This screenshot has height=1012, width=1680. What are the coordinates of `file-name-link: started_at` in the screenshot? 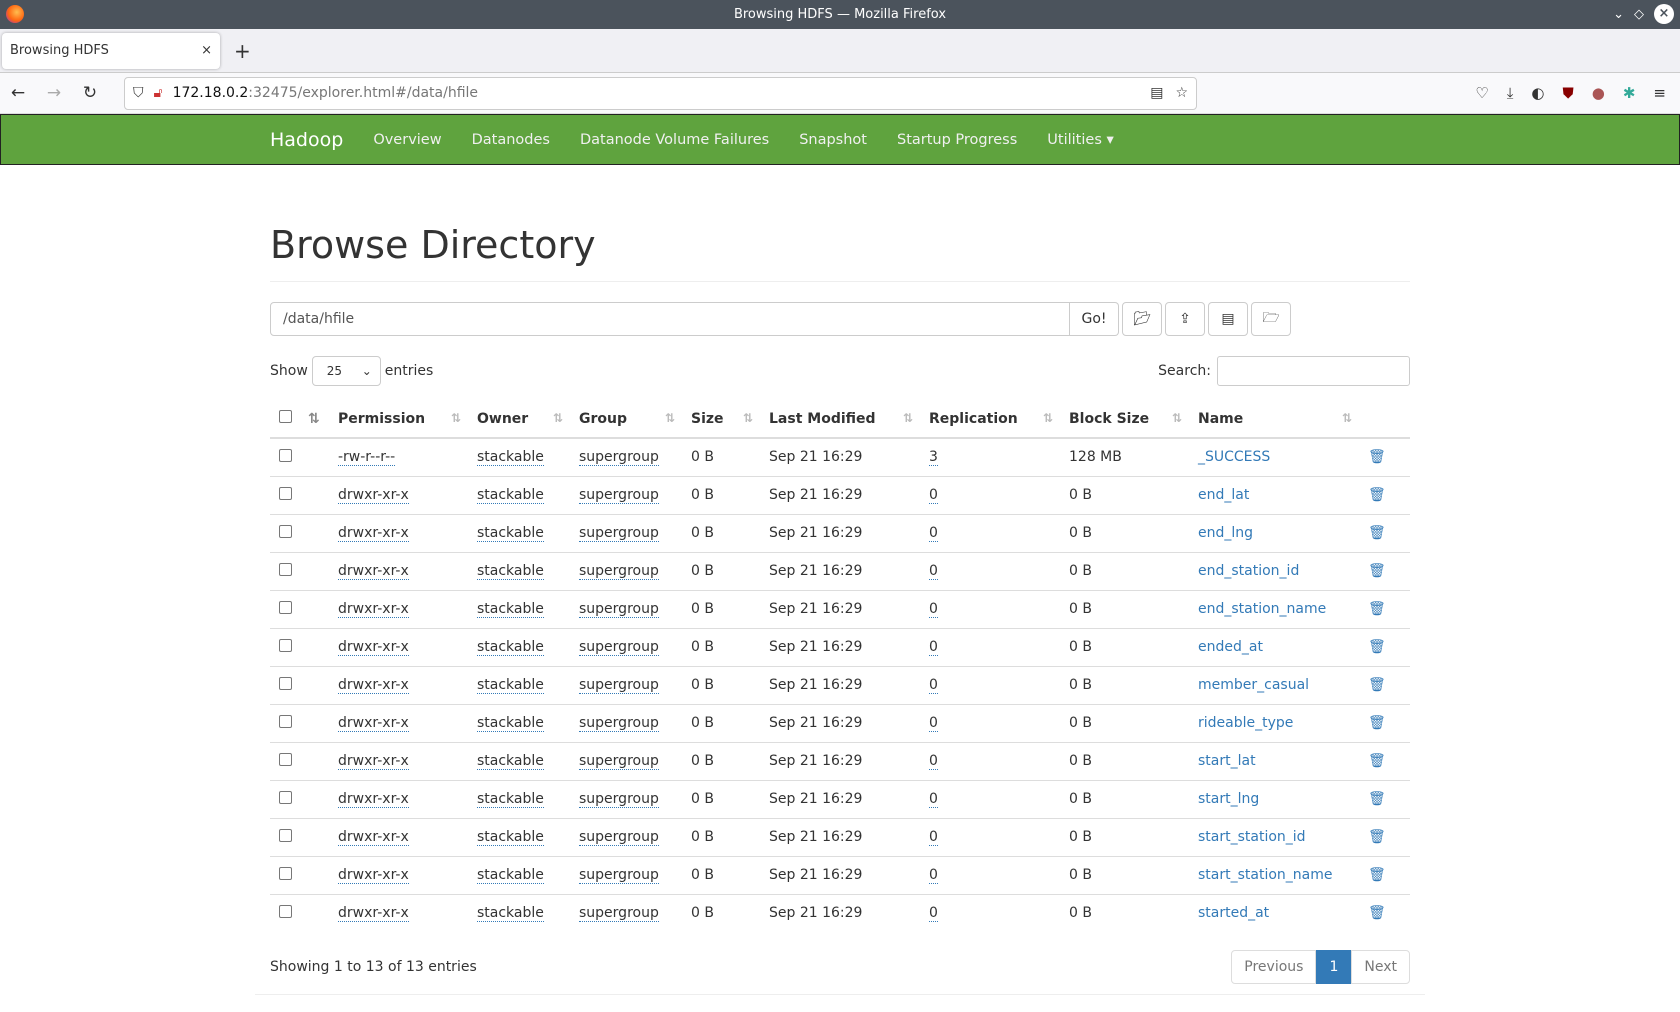 It's located at (1234, 913).